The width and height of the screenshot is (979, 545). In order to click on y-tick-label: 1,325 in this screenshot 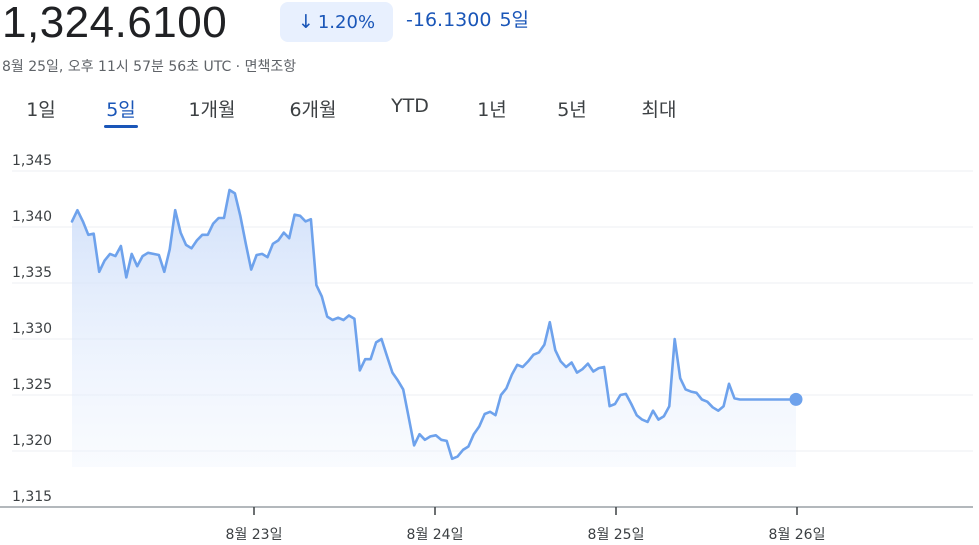, I will do `click(32, 385)`.